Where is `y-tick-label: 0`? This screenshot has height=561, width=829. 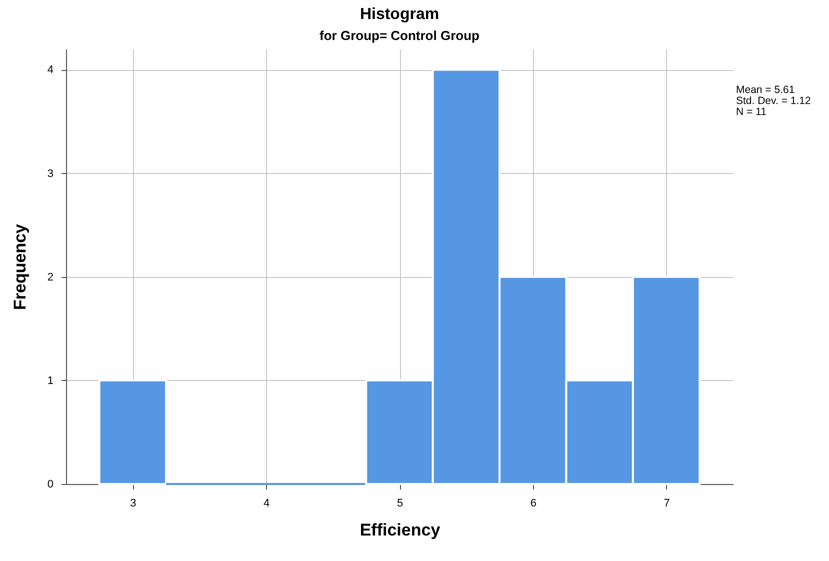 y-tick-label: 0 is located at coordinates (50, 484).